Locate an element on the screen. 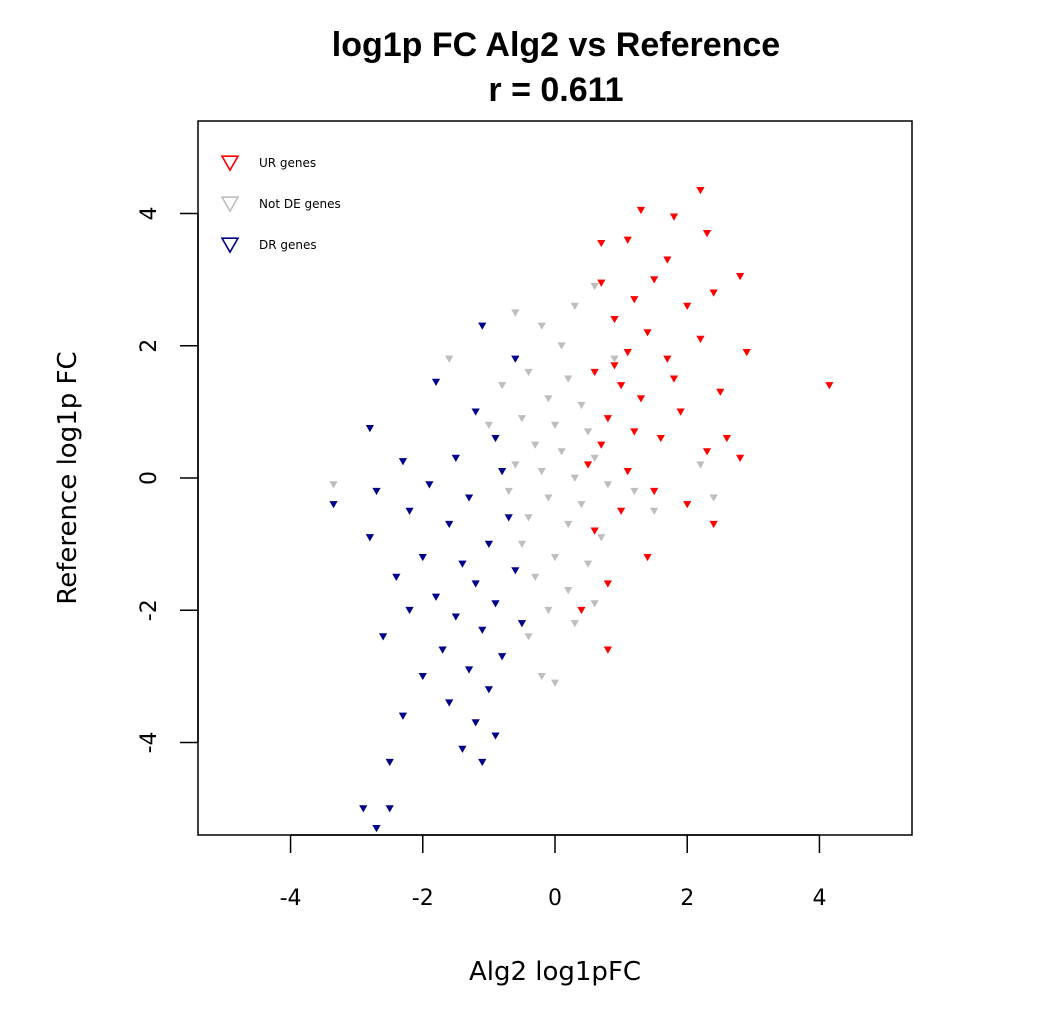 Image resolution: width=1056 pixels, height=1024 pixels. y-tick-label: 2 is located at coordinates (149, 346).